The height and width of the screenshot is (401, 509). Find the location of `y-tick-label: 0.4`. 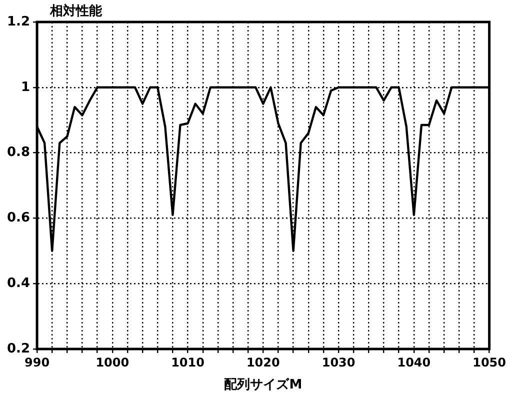

y-tick-label: 0.4 is located at coordinates (18, 283).